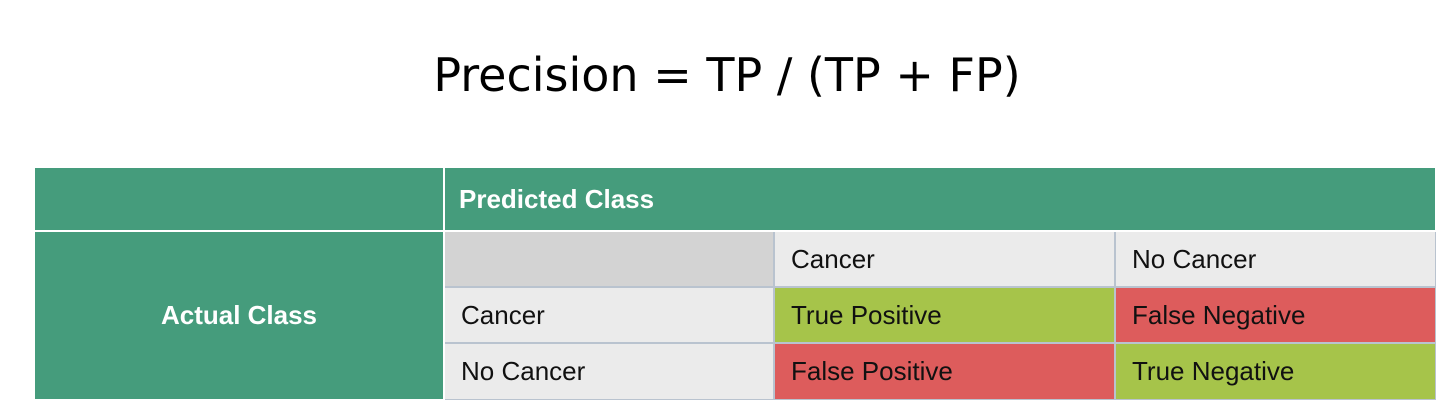 The image size is (1454, 415). I want to click on column-label-cancer: Cancer, so click(944, 259).